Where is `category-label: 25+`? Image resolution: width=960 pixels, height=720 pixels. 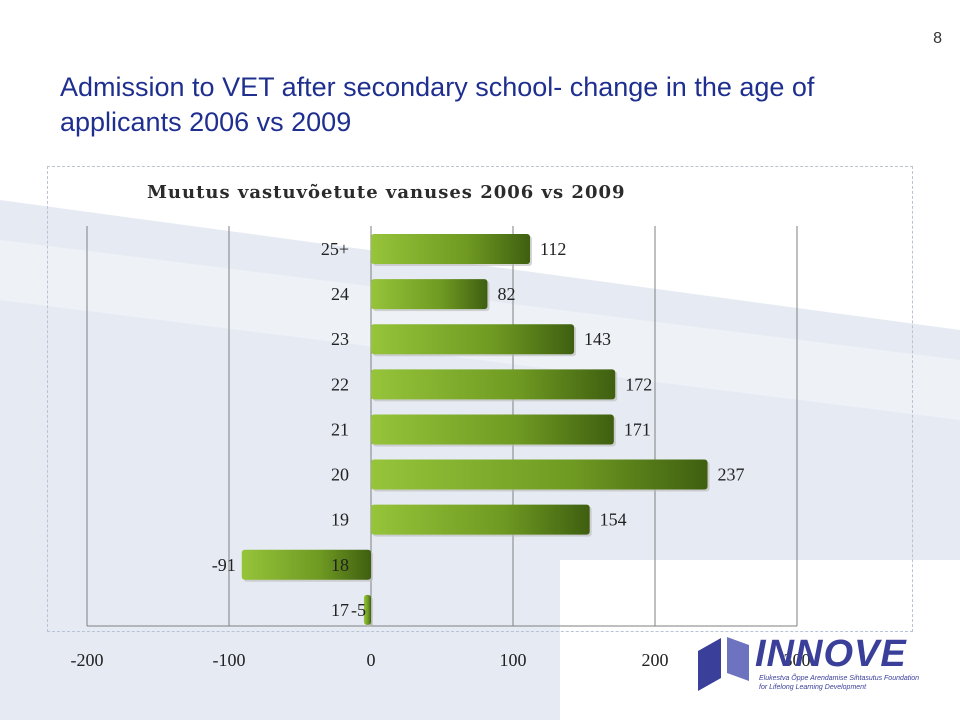 category-label: 25+ is located at coordinates (335, 249).